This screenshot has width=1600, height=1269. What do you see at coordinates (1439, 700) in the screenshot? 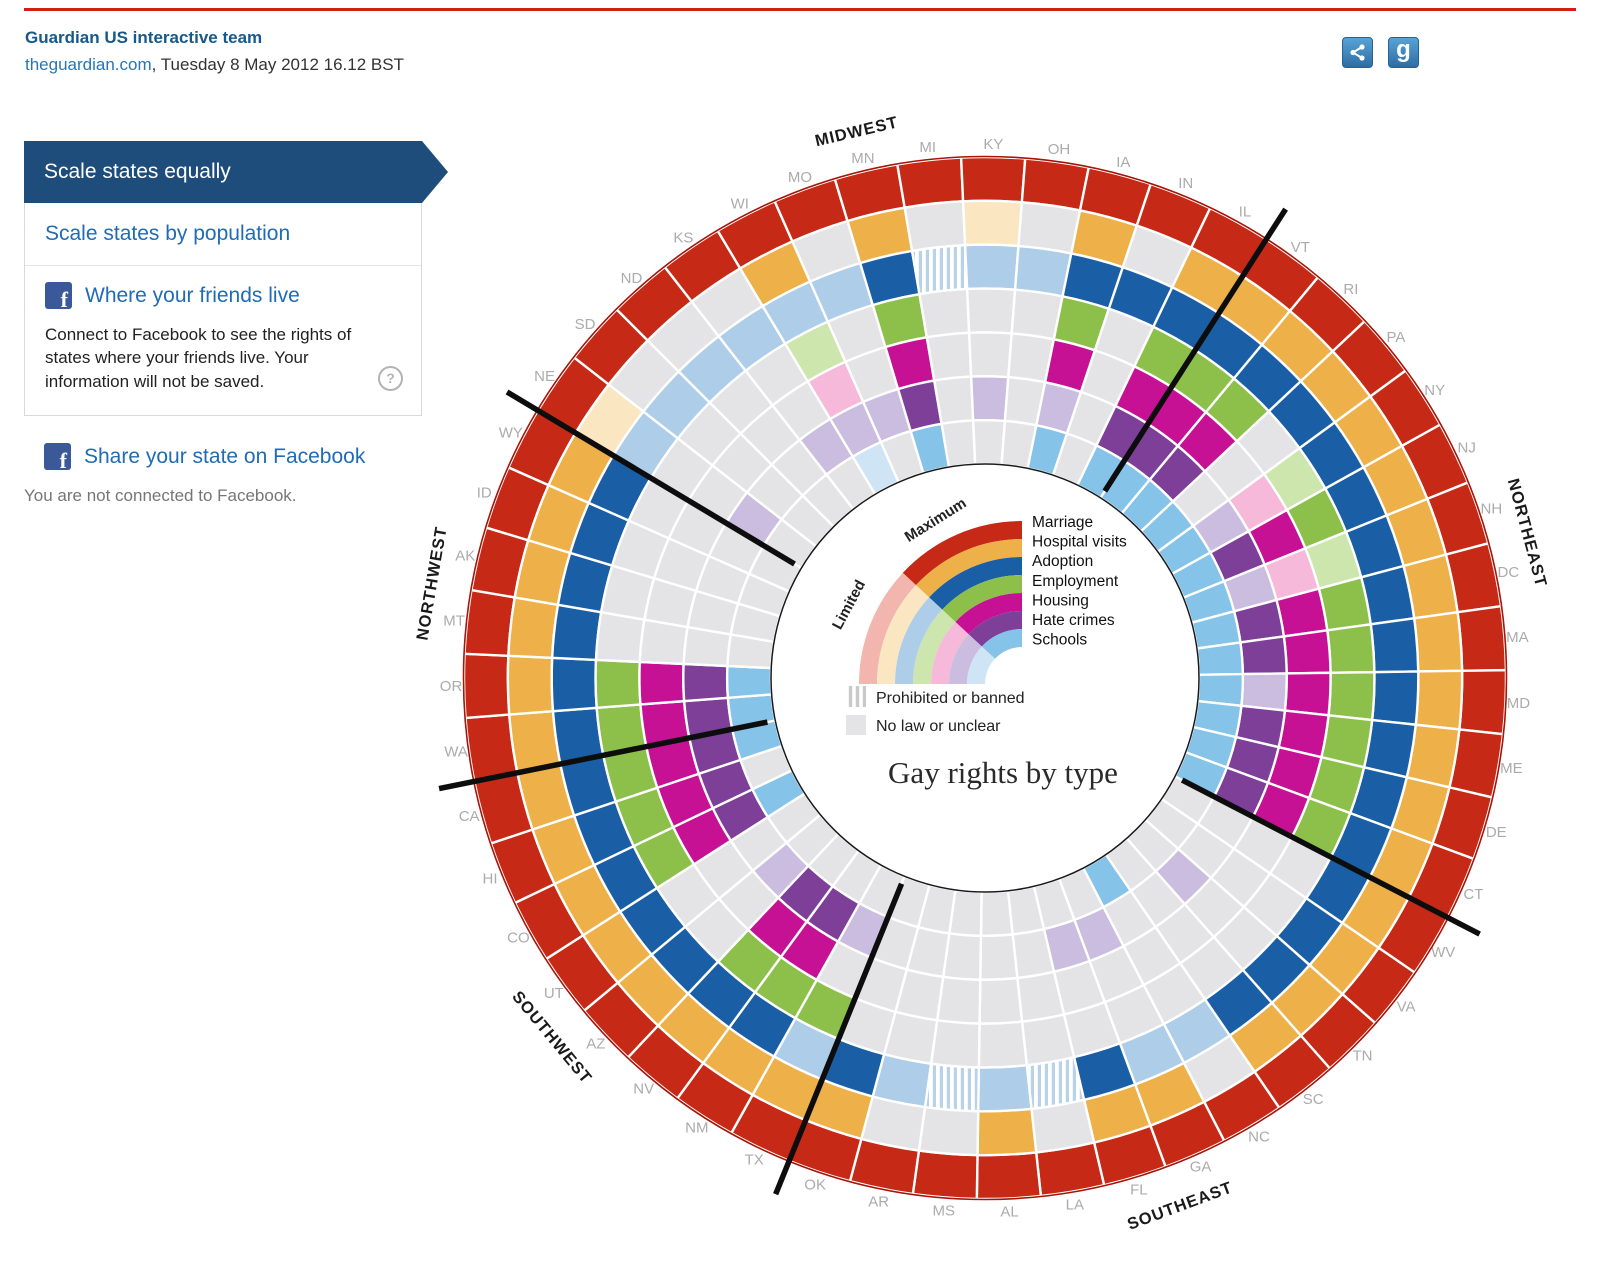
I see `cell-MD-hospital` at bounding box center [1439, 700].